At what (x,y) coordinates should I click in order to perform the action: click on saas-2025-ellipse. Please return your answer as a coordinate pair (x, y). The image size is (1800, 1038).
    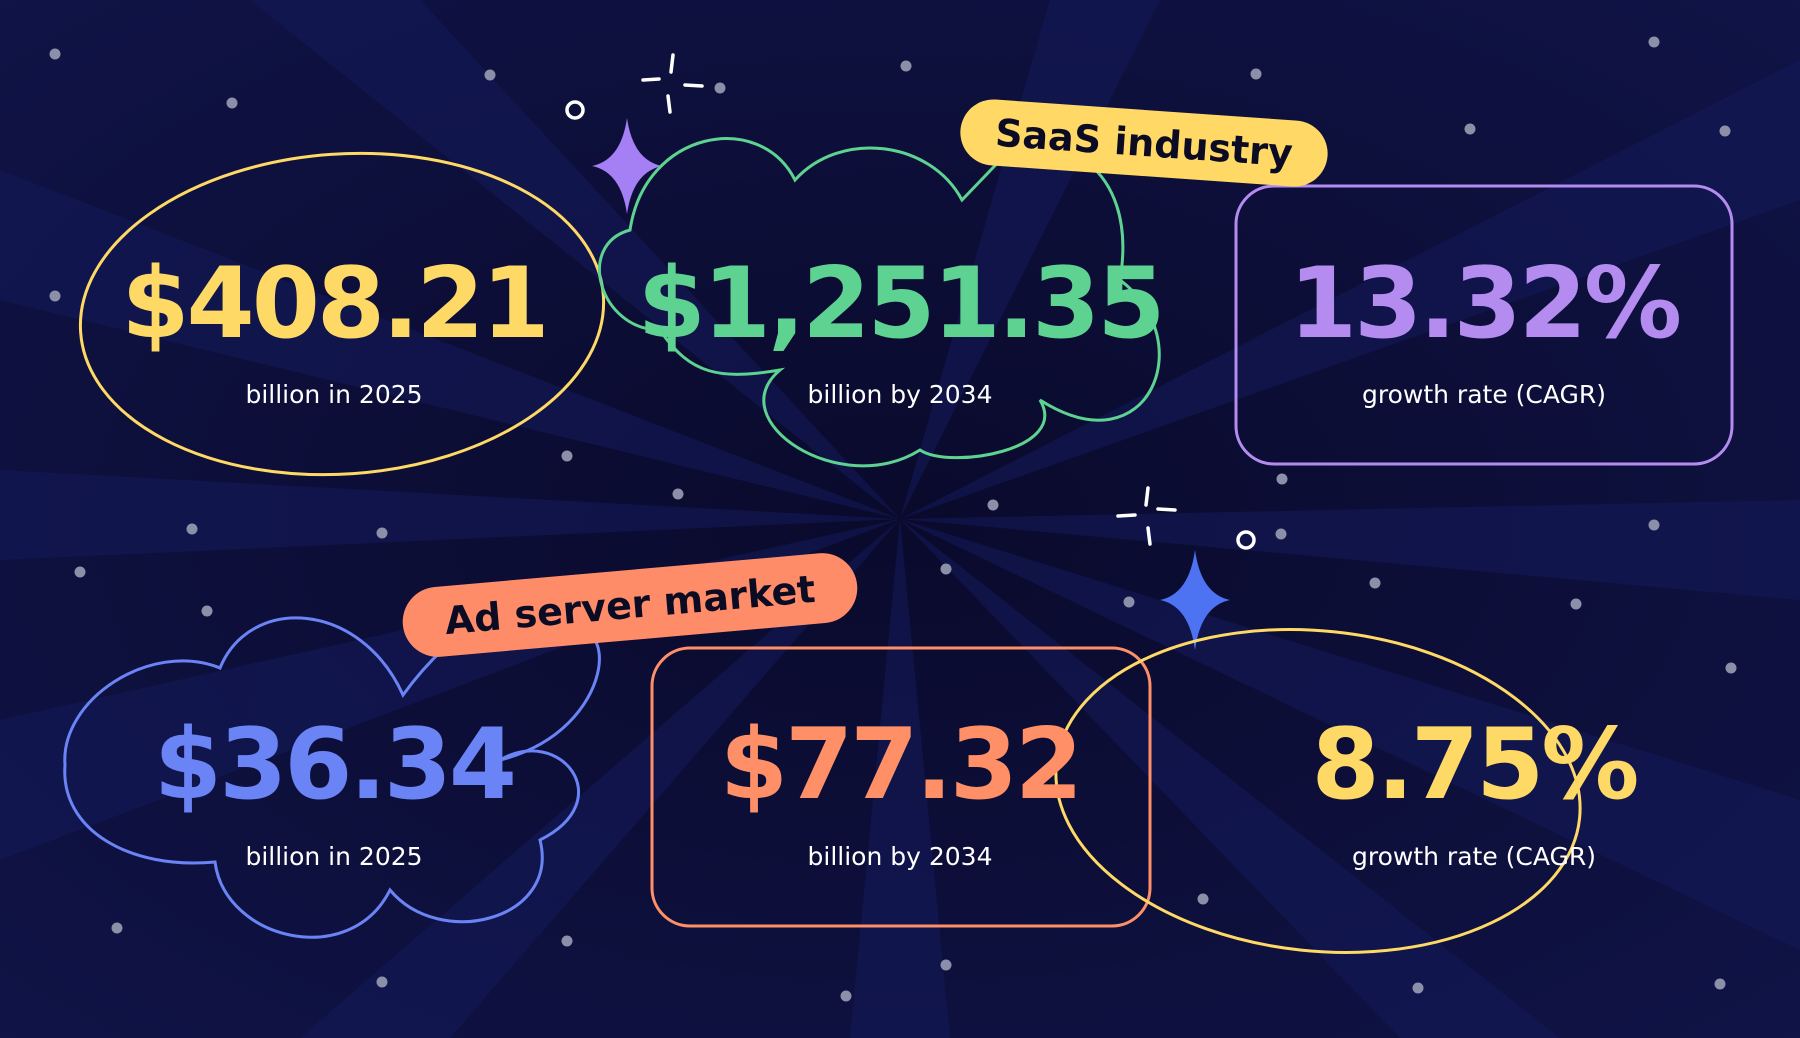
    Looking at the image, I should click on (342, 314).